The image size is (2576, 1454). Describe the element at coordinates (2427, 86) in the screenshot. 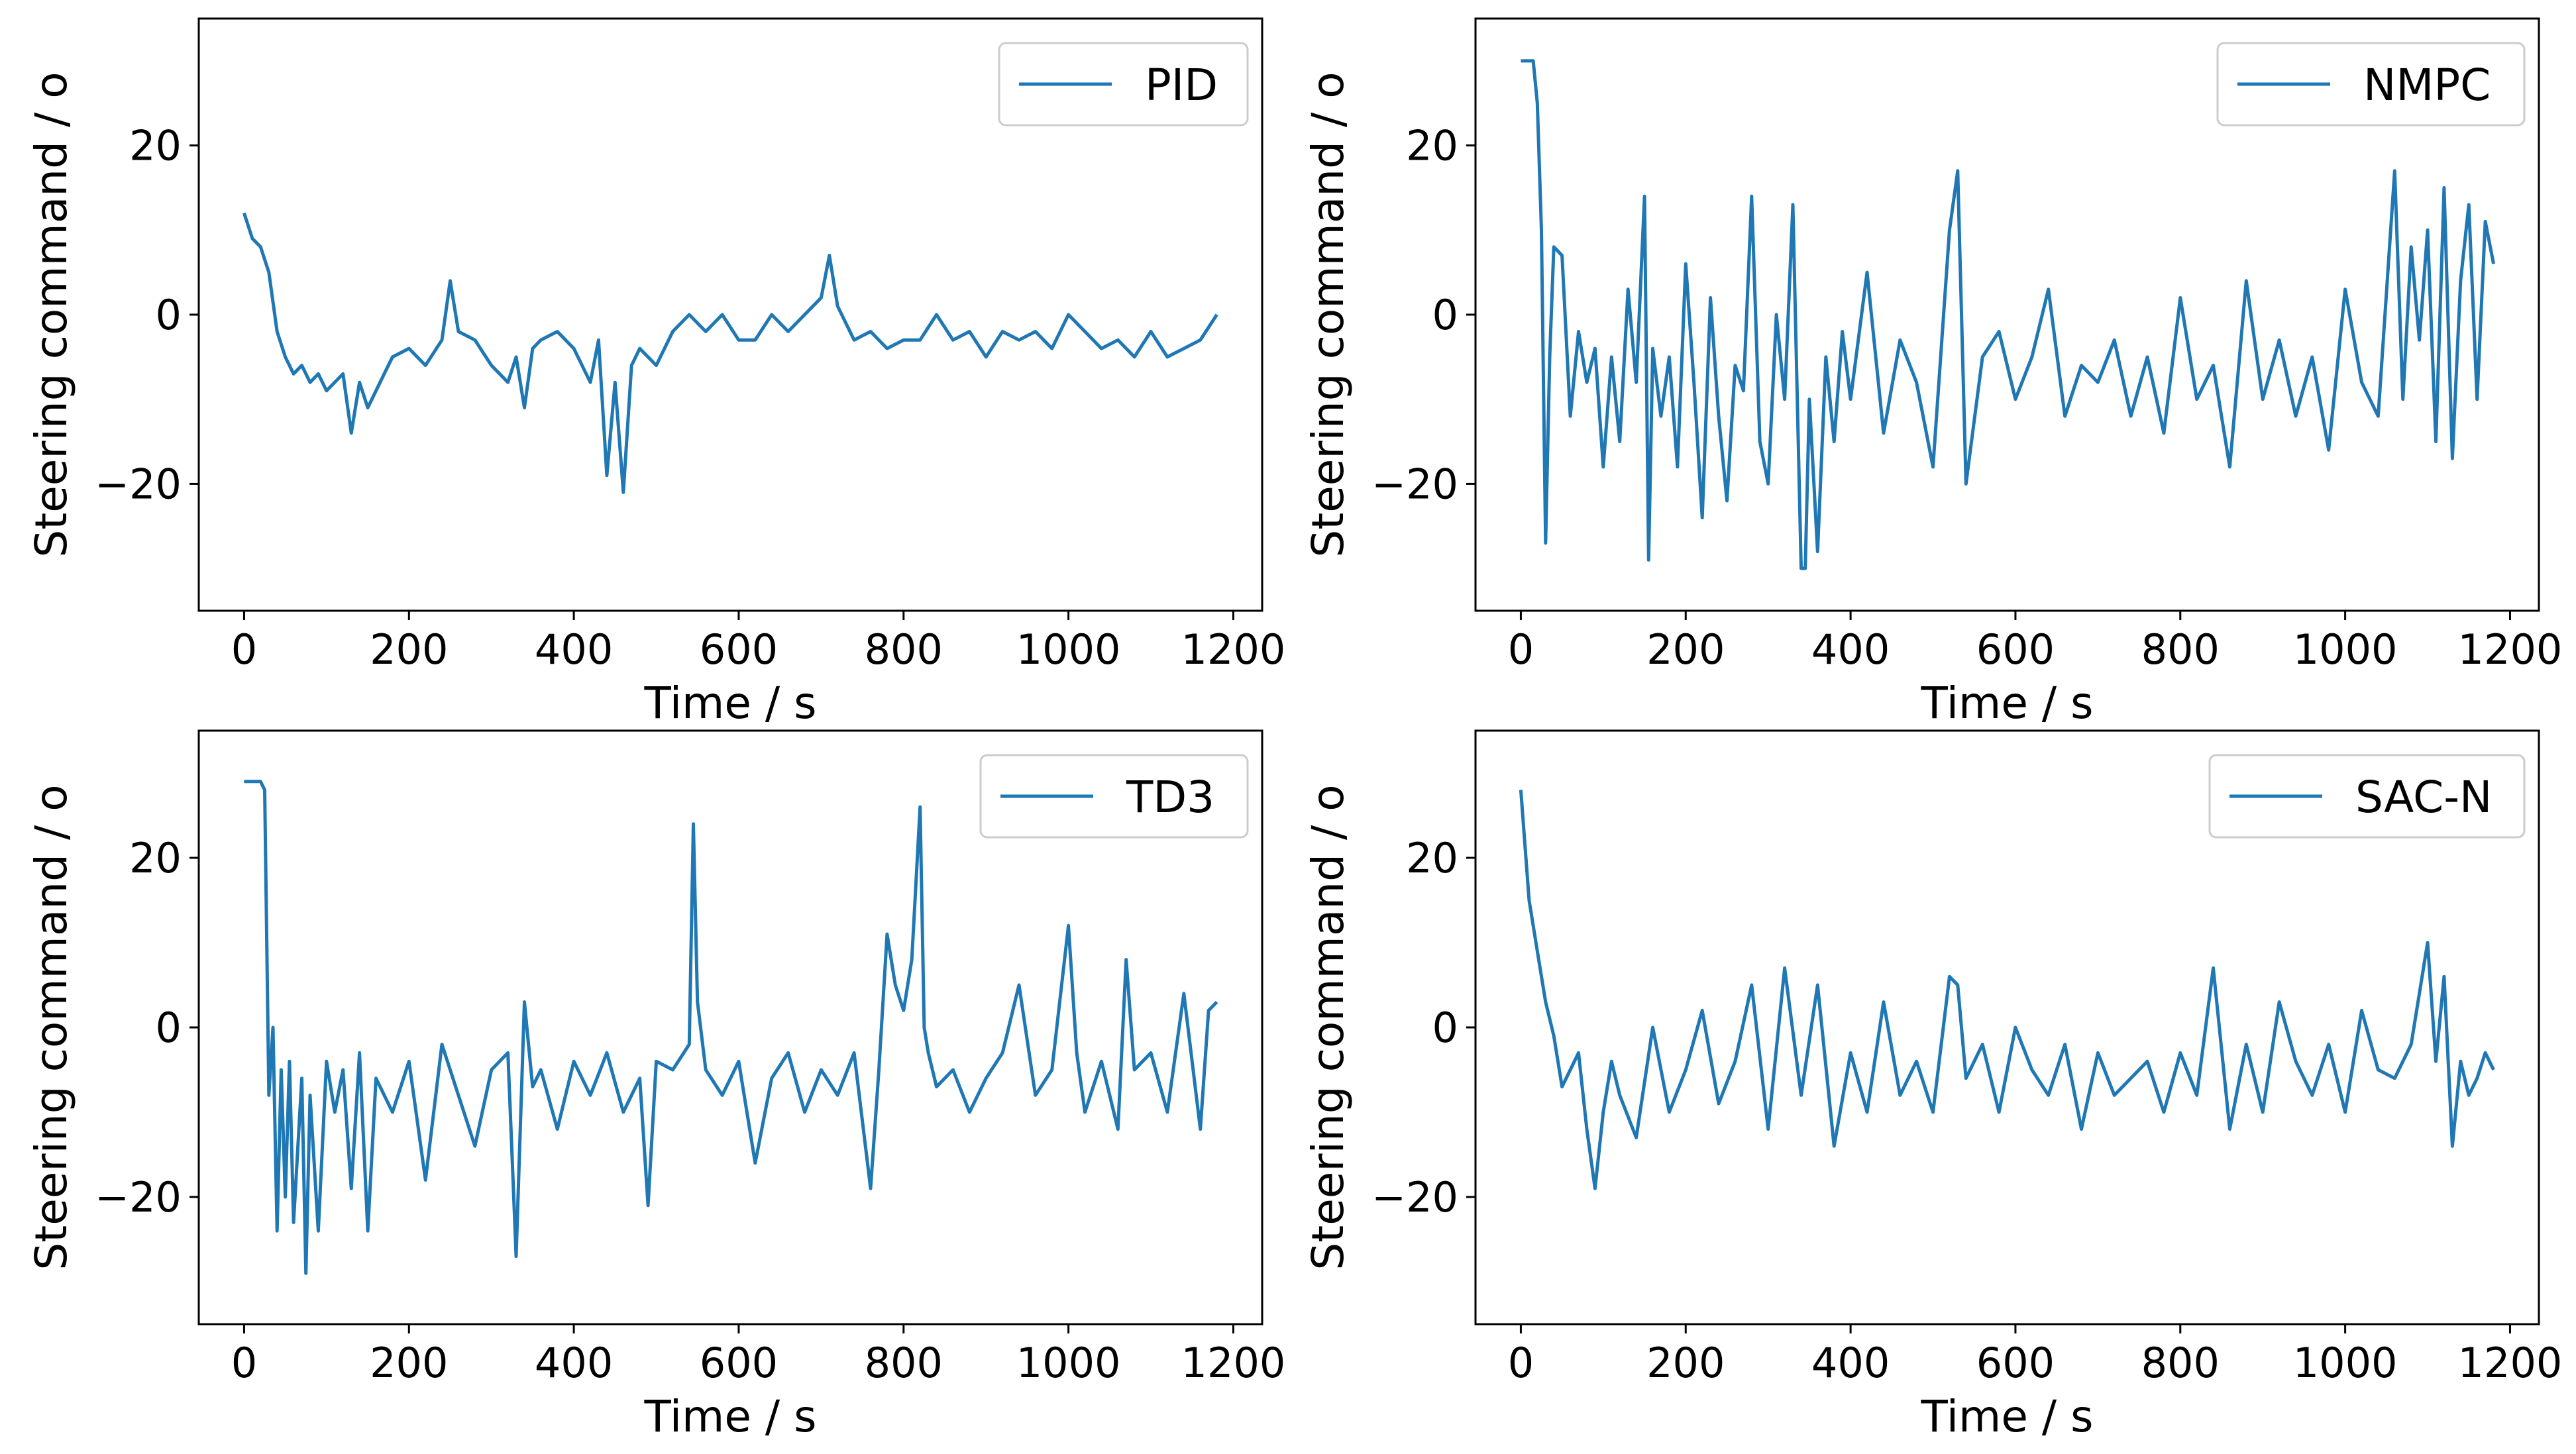

I see `legend-label: NMPC` at that location.